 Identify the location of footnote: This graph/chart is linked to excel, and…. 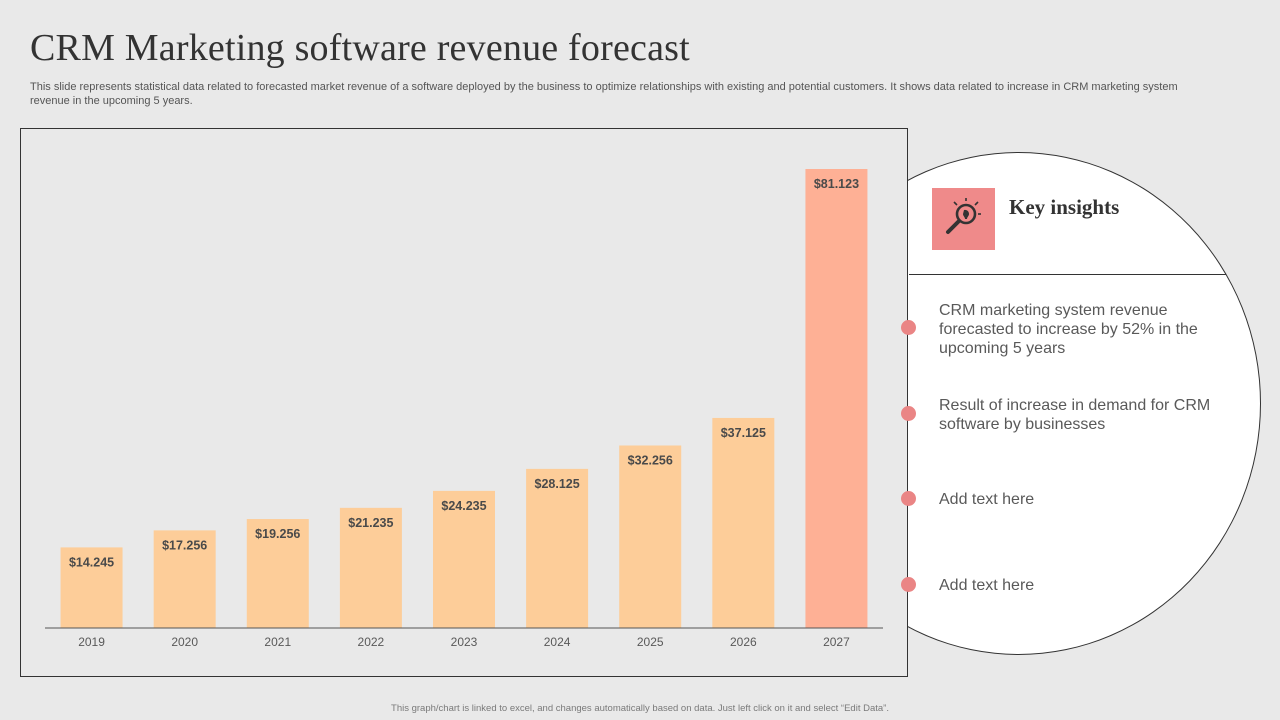
(640, 708).